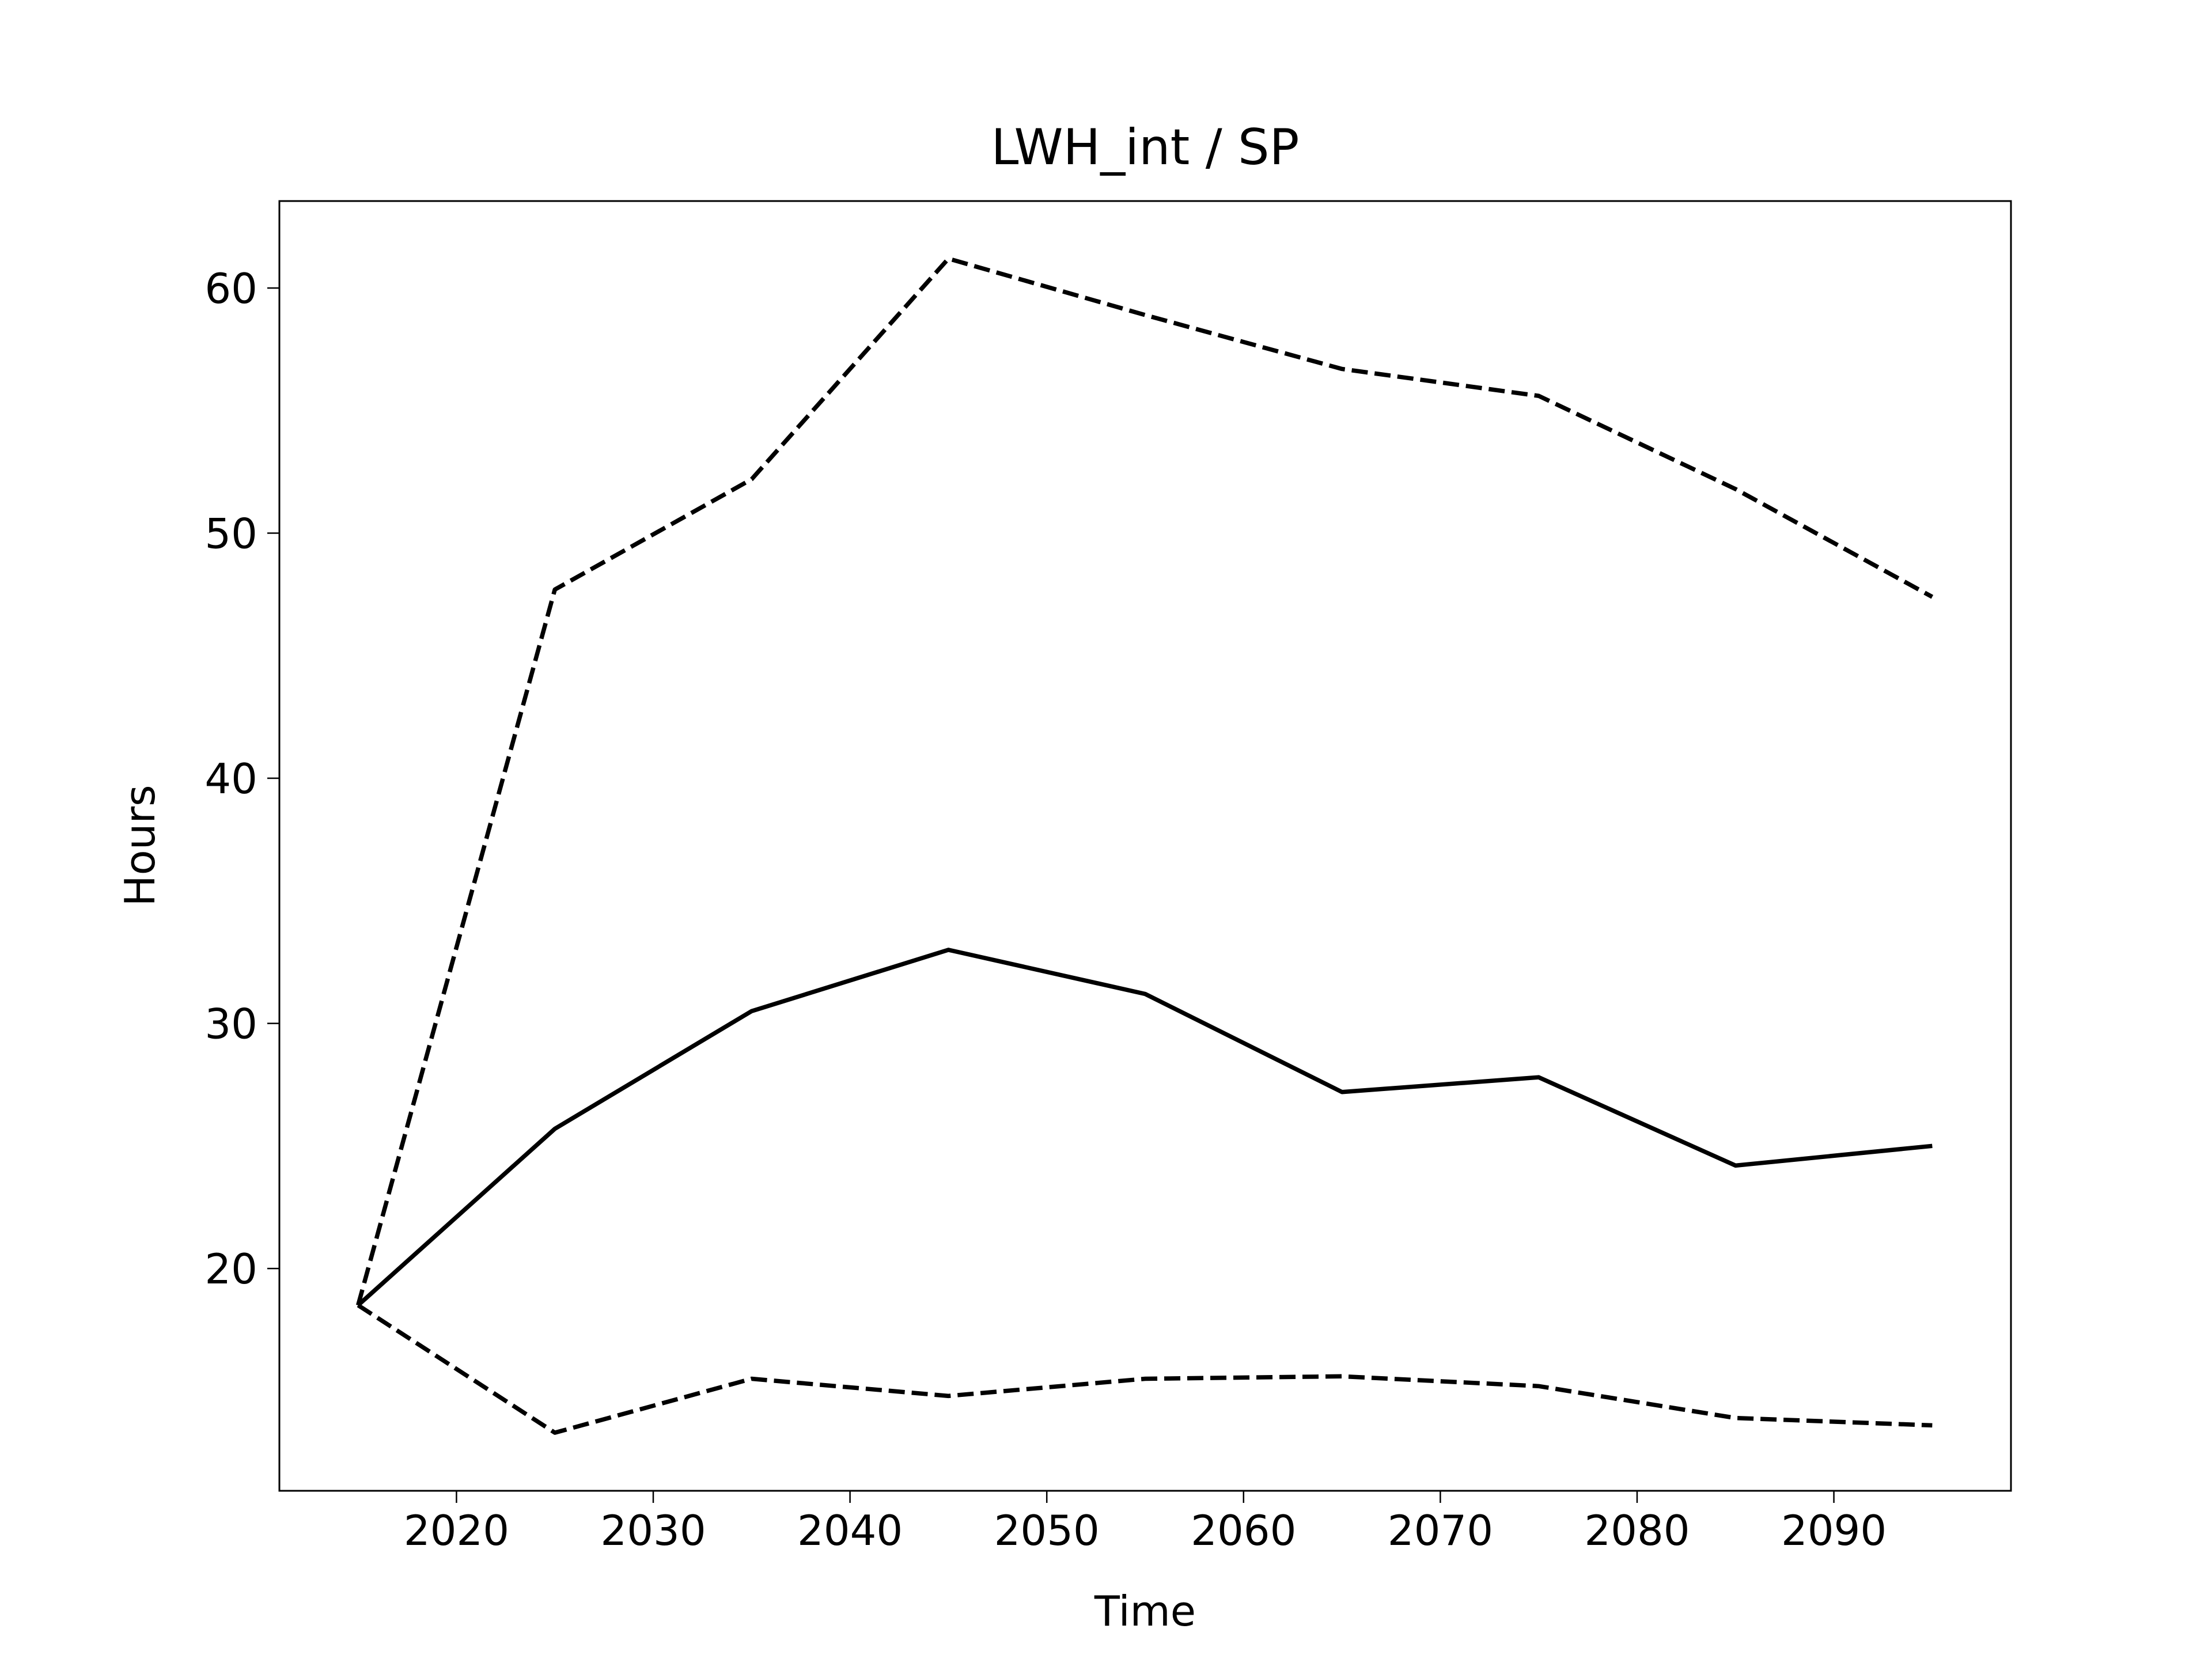  Describe the element at coordinates (140, 846) in the screenshot. I see `y-axis-label: Hours` at that location.